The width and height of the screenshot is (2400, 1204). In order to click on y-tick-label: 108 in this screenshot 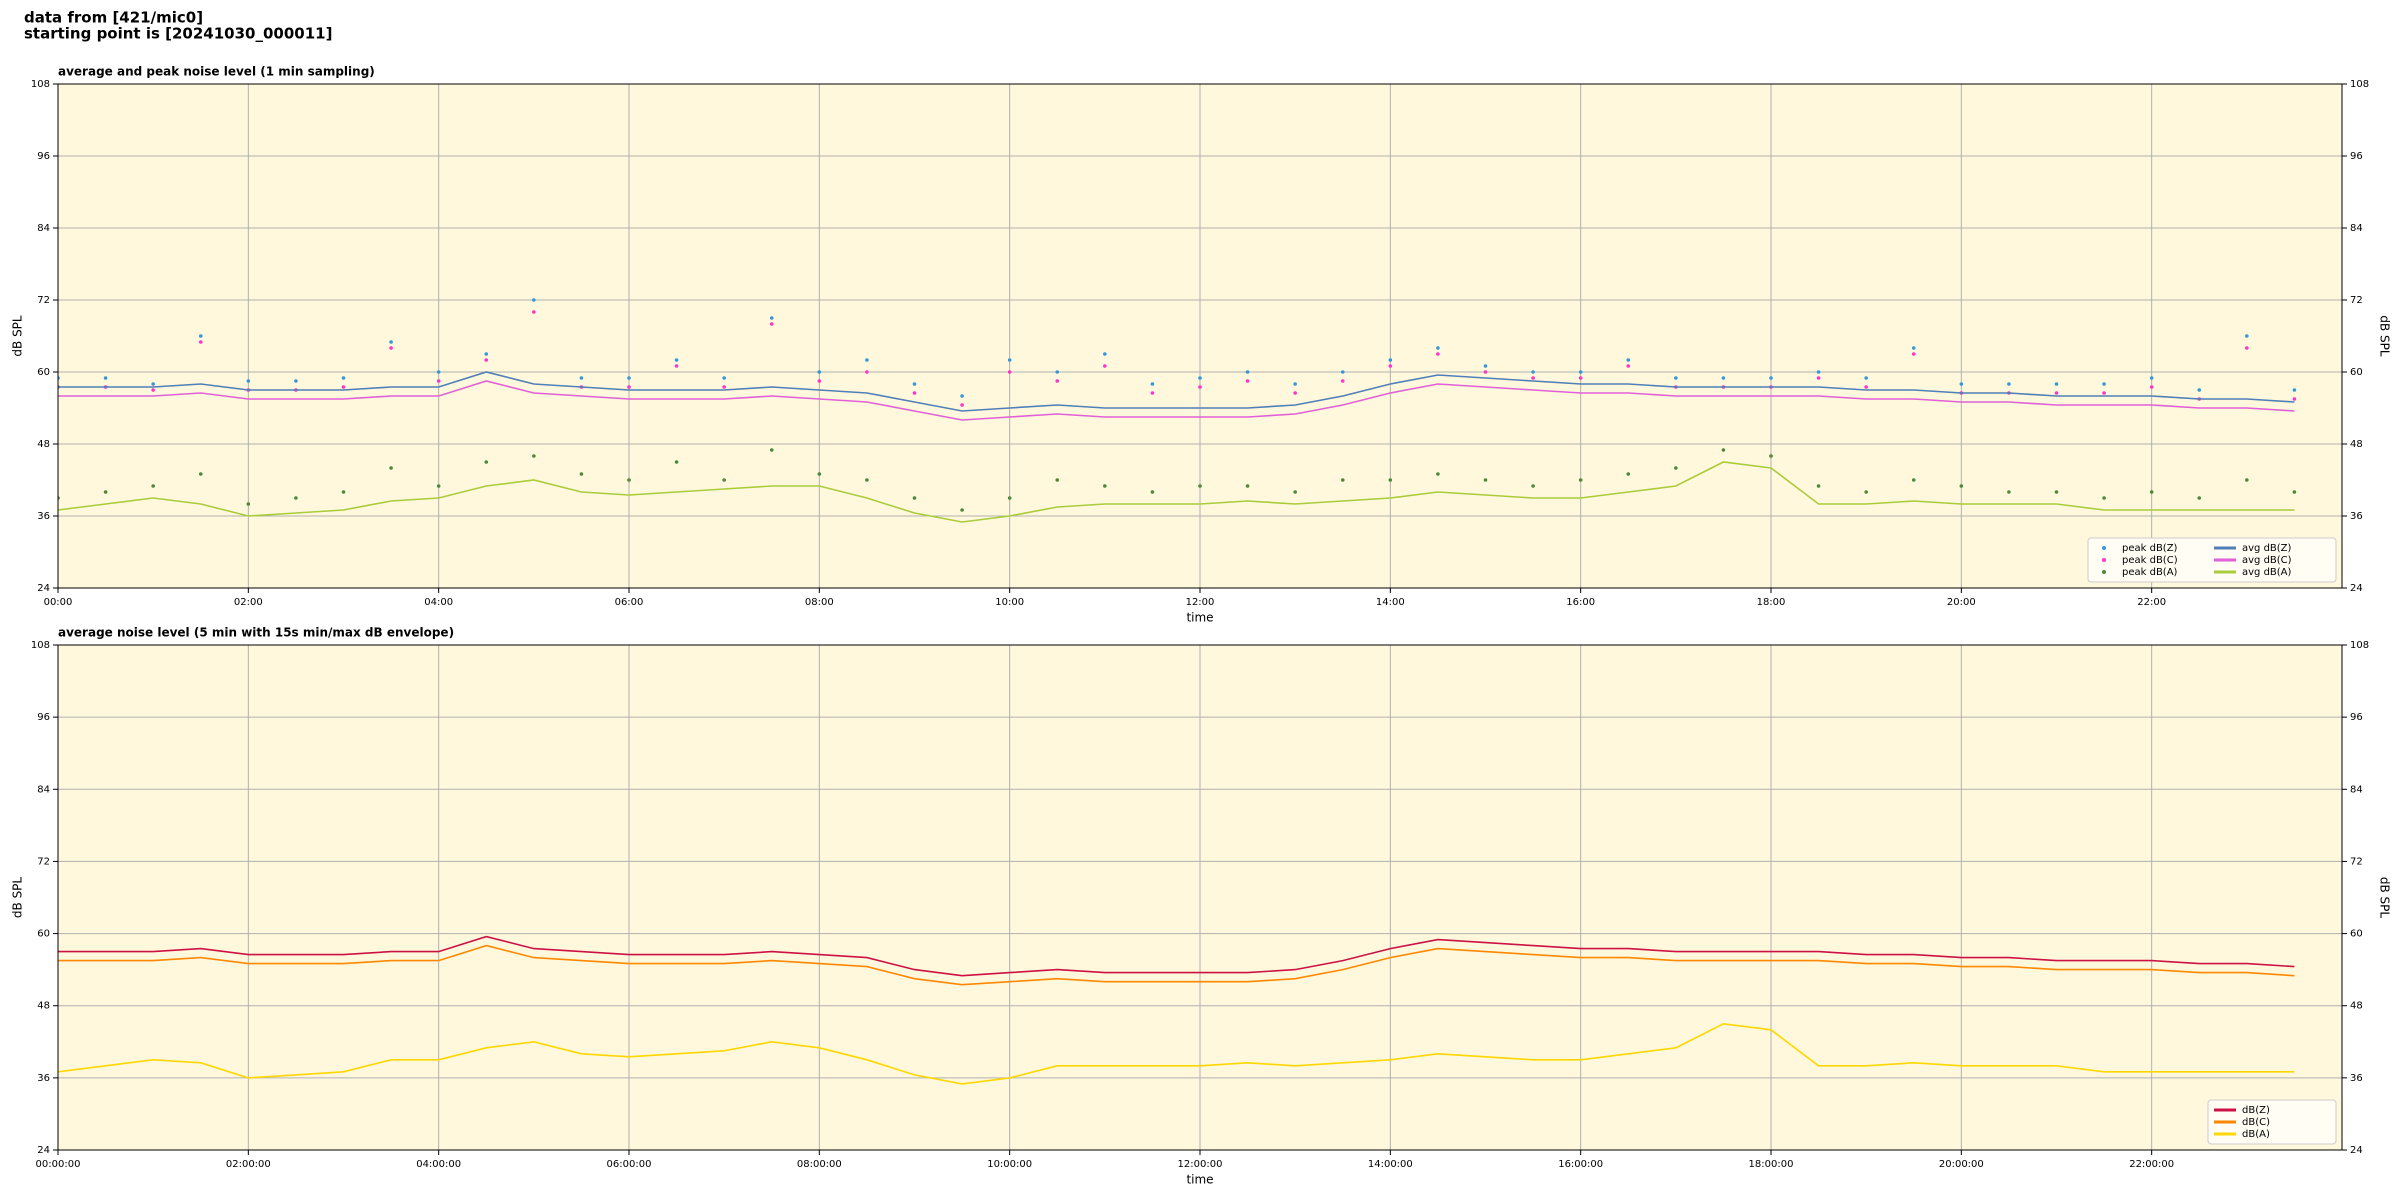, I will do `click(40, 645)`.